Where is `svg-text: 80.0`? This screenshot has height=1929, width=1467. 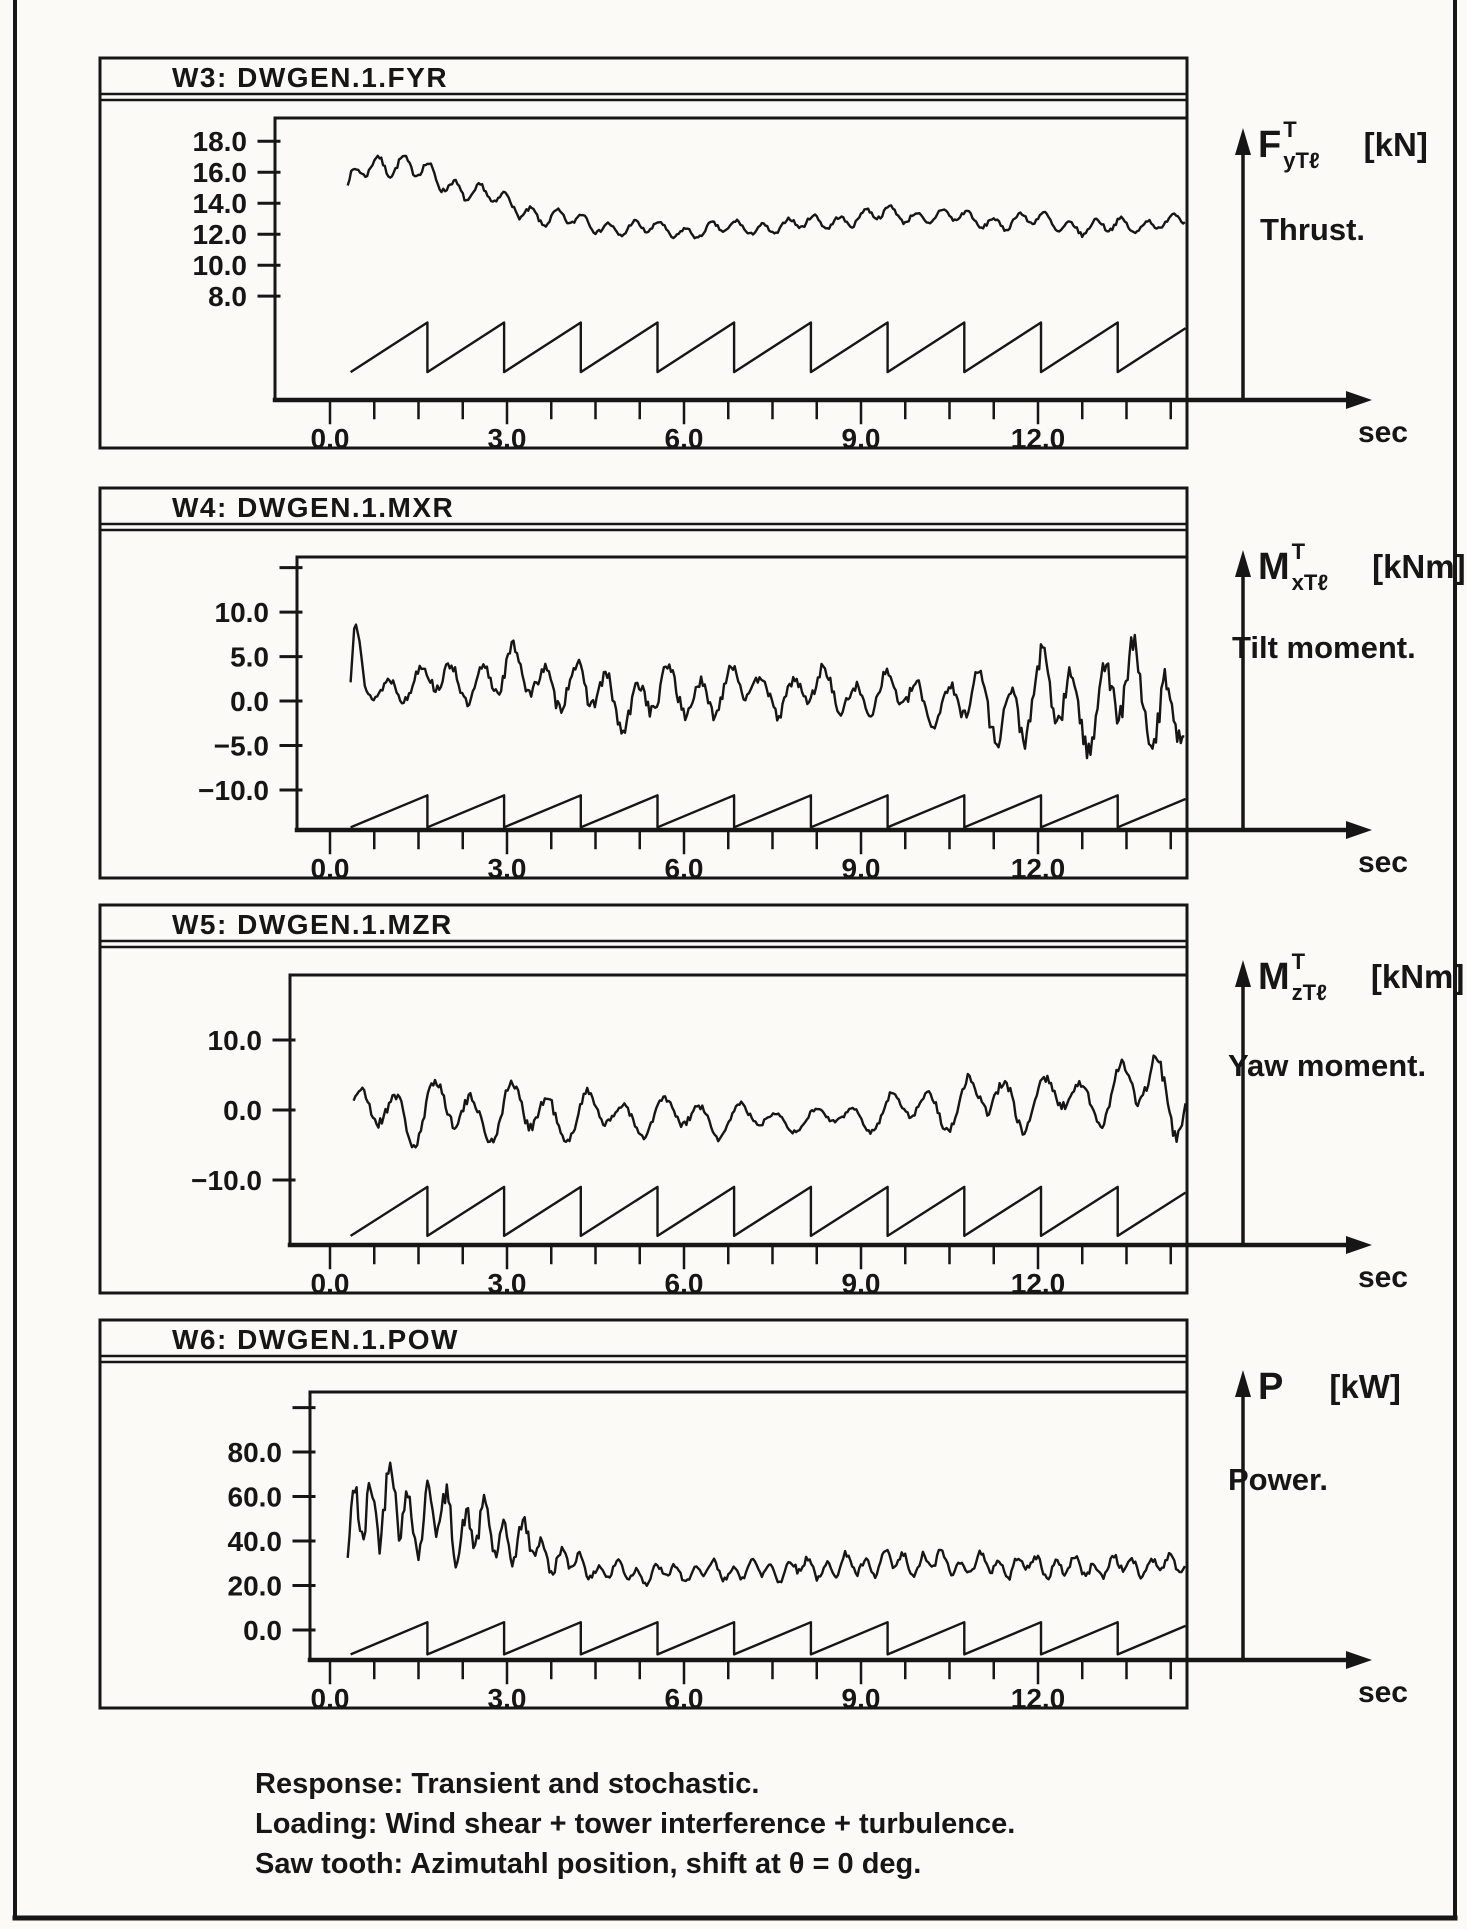 svg-text: 80.0 is located at coordinates (255, 1452).